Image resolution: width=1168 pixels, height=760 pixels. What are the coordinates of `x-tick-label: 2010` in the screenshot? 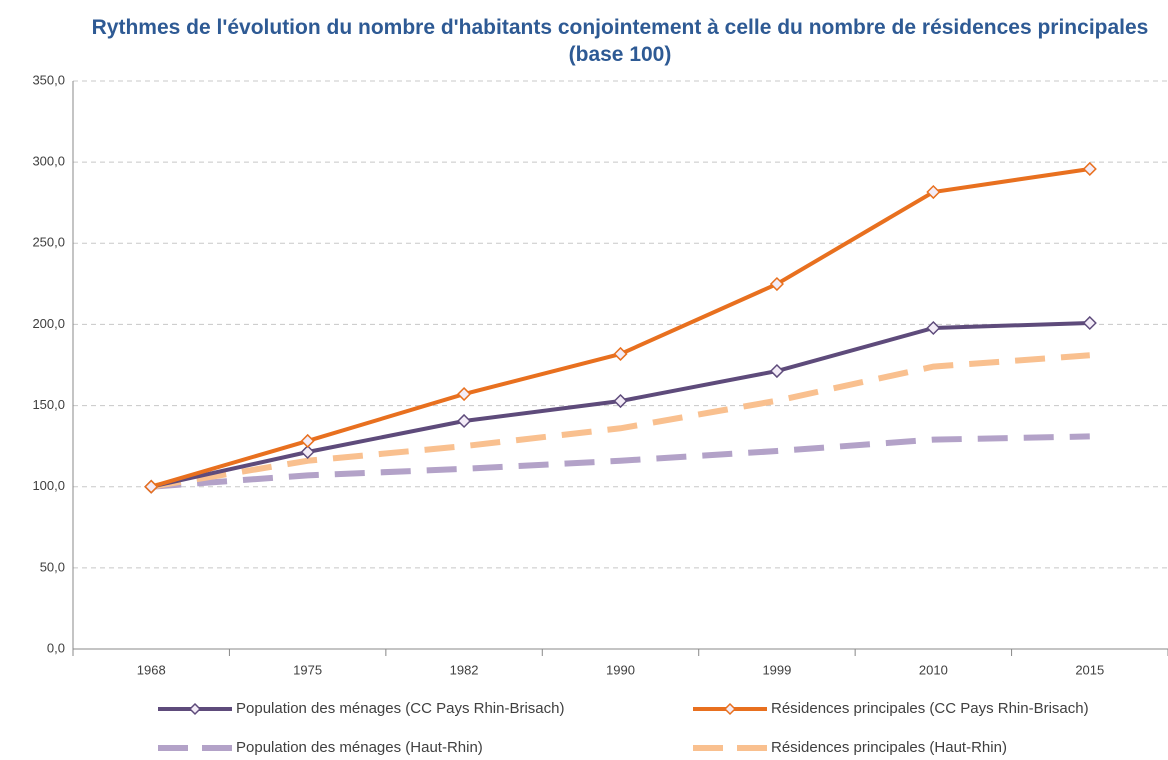 It's located at (933, 669).